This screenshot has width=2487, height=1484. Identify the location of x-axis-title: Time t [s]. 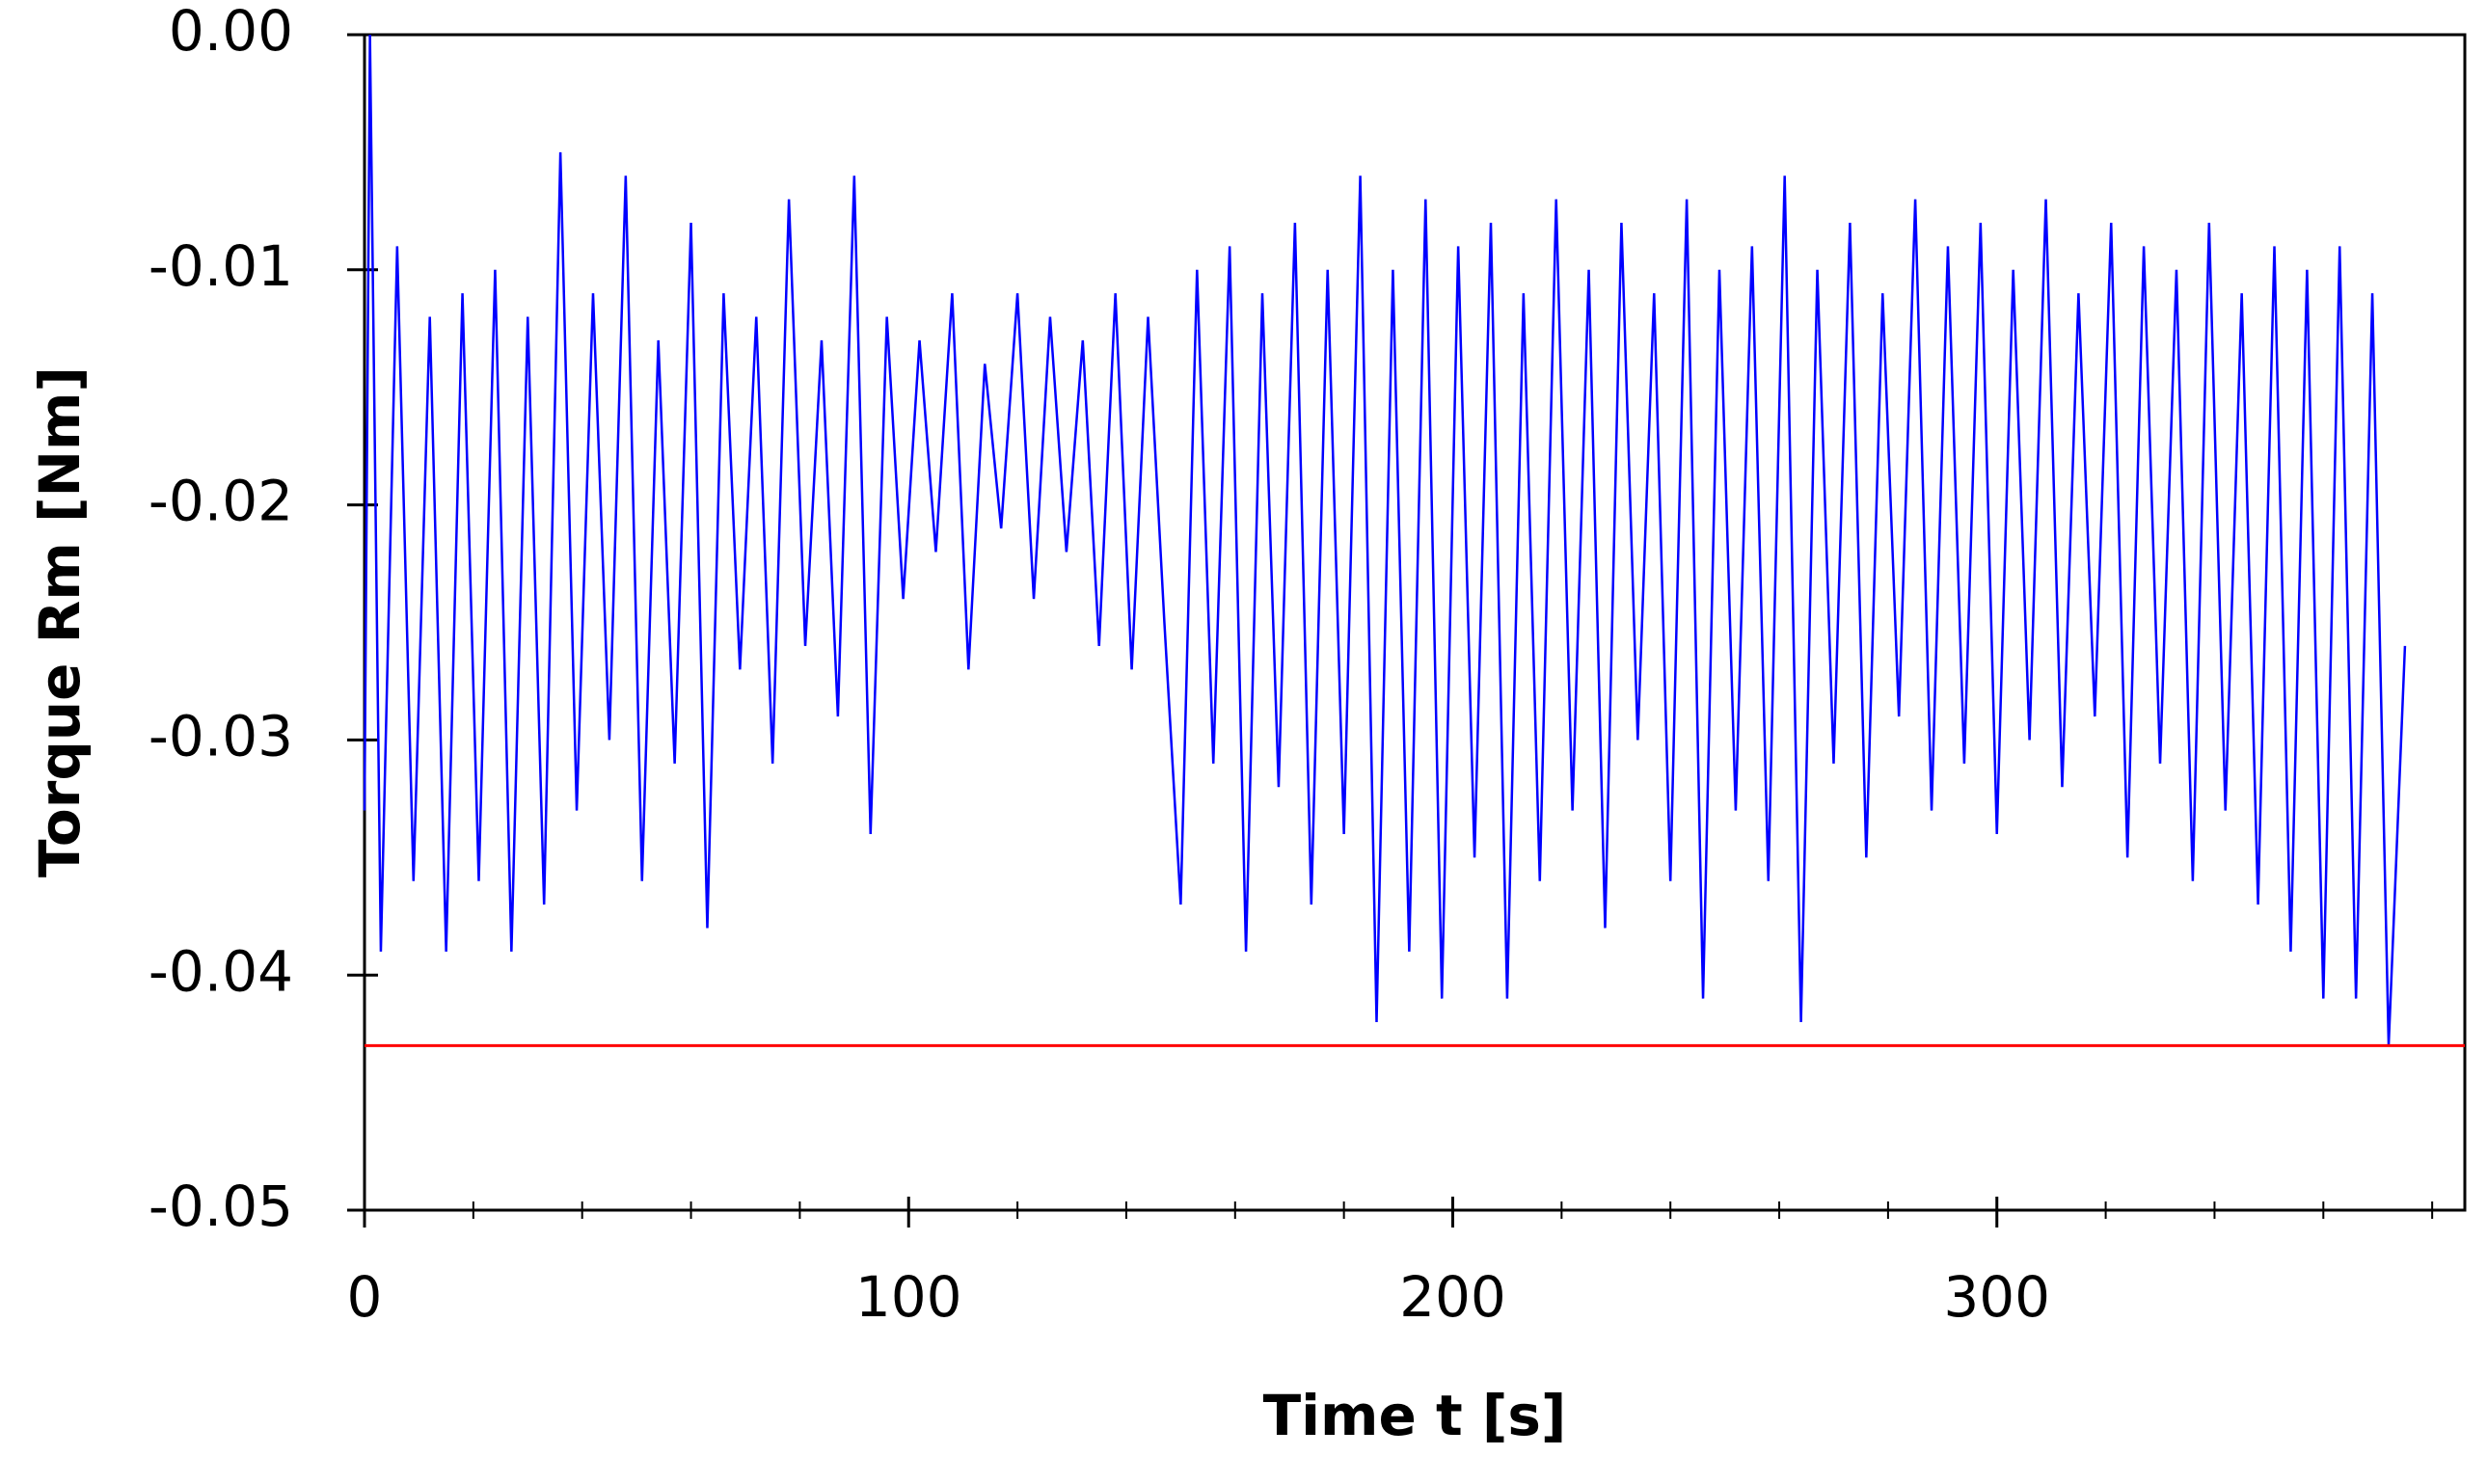
(1415, 1415).